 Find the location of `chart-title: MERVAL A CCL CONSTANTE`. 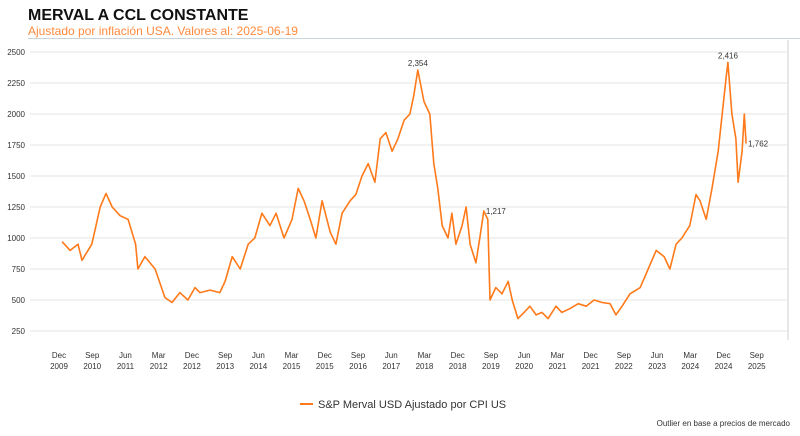

chart-title: MERVAL A CCL CONSTANTE is located at coordinates (138, 15).